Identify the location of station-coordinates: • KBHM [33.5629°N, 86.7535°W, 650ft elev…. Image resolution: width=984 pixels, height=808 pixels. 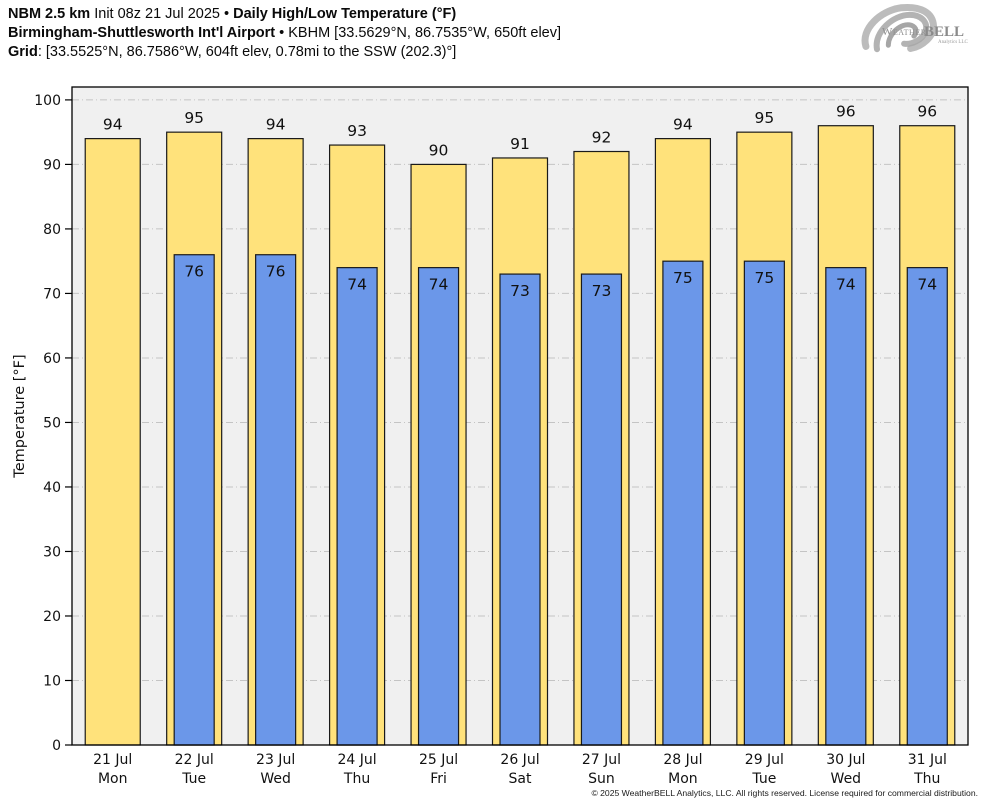
(418, 33).